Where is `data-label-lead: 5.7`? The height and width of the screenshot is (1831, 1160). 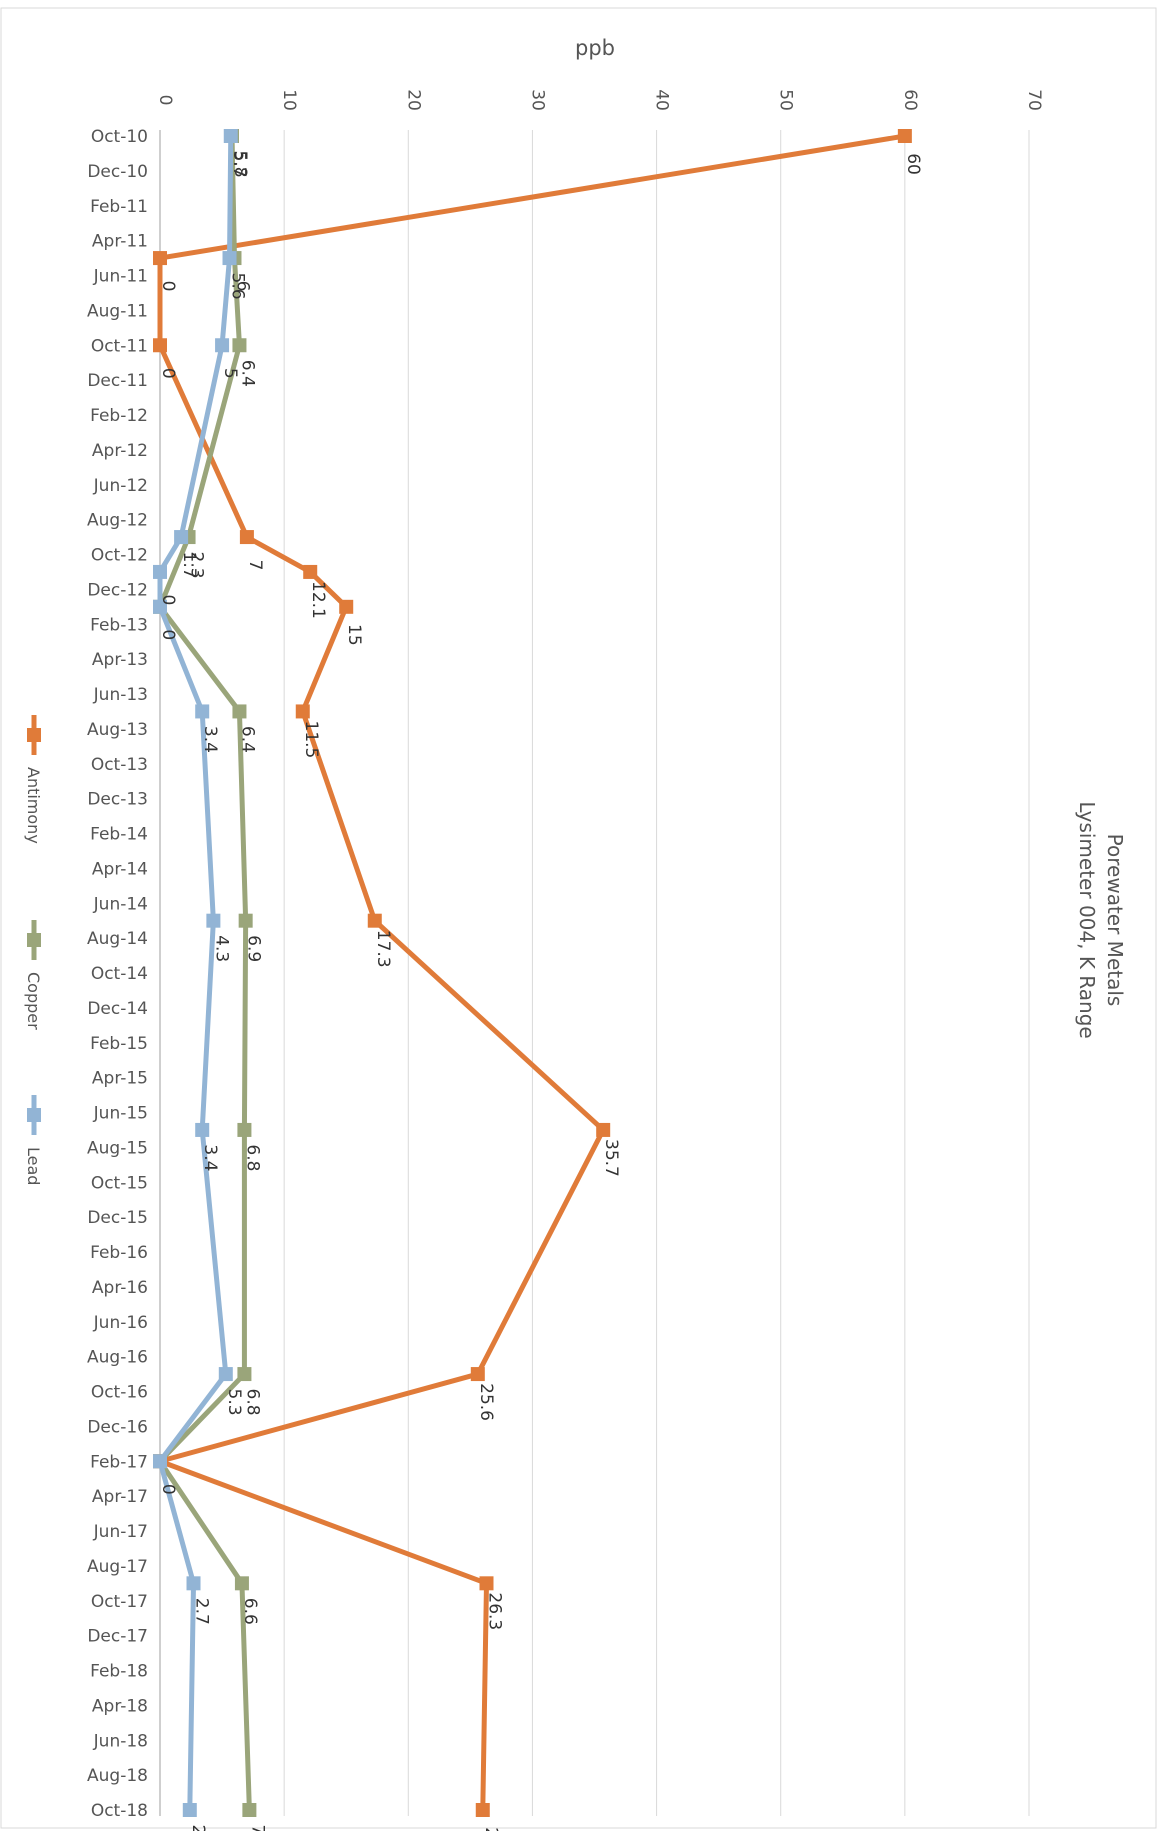
data-label-lead: 5.7 is located at coordinates (239, 163).